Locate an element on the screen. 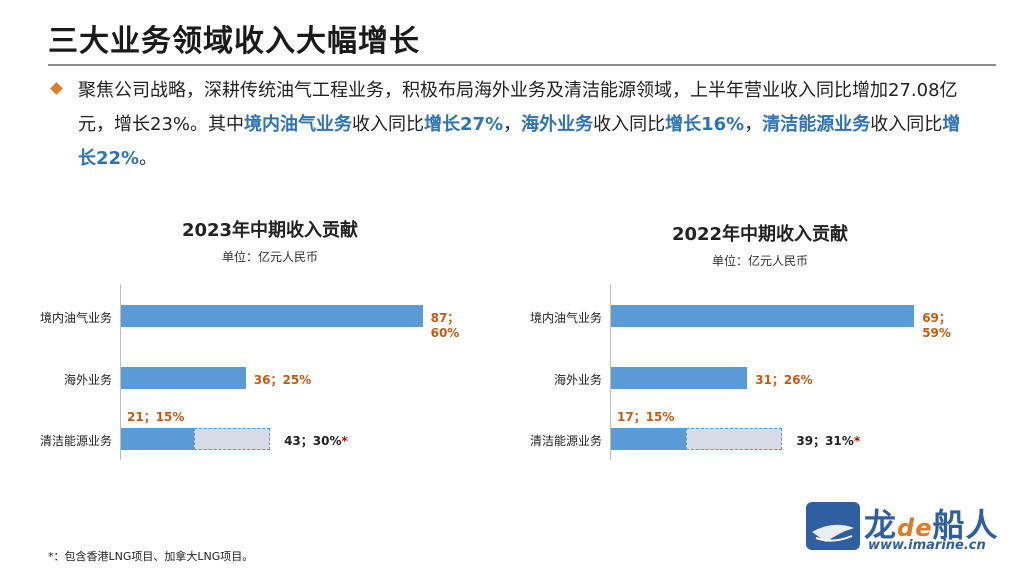 The height and width of the screenshot is (576, 1024). highlight-text: 增长27% is located at coordinates (464, 124).